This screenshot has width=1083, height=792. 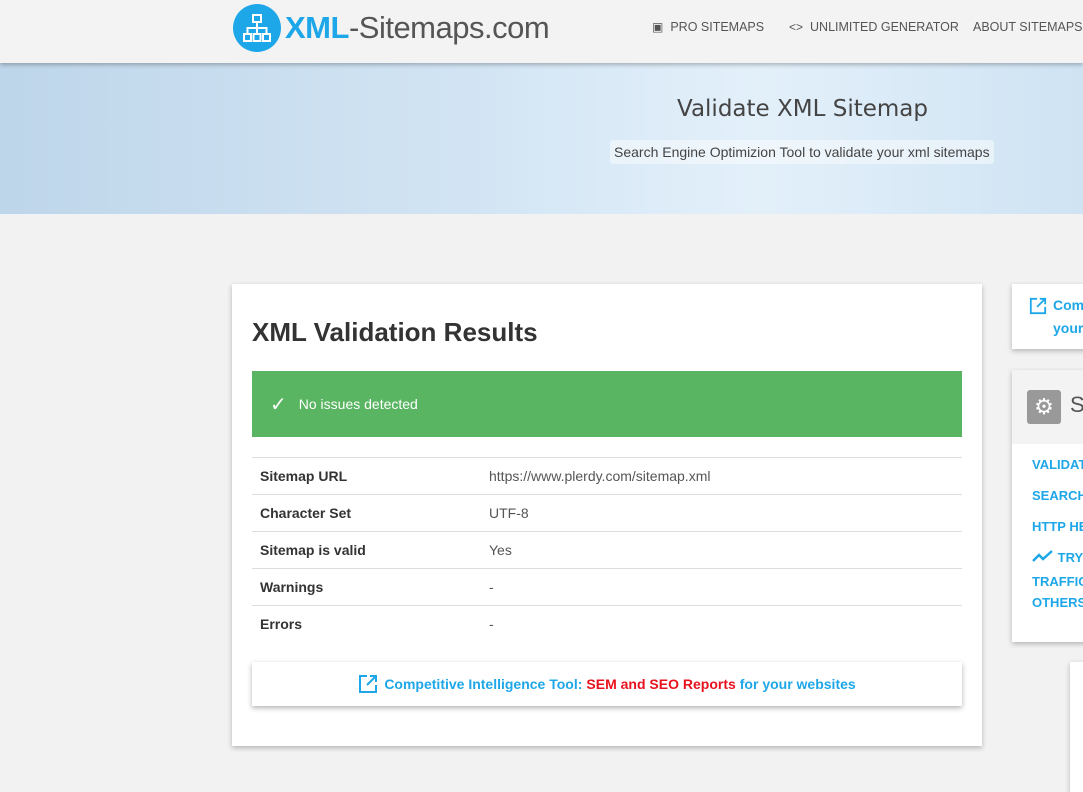 What do you see at coordinates (658, 27) in the screenshot?
I see `archive-icon: ▣` at bounding box center [658, 27].